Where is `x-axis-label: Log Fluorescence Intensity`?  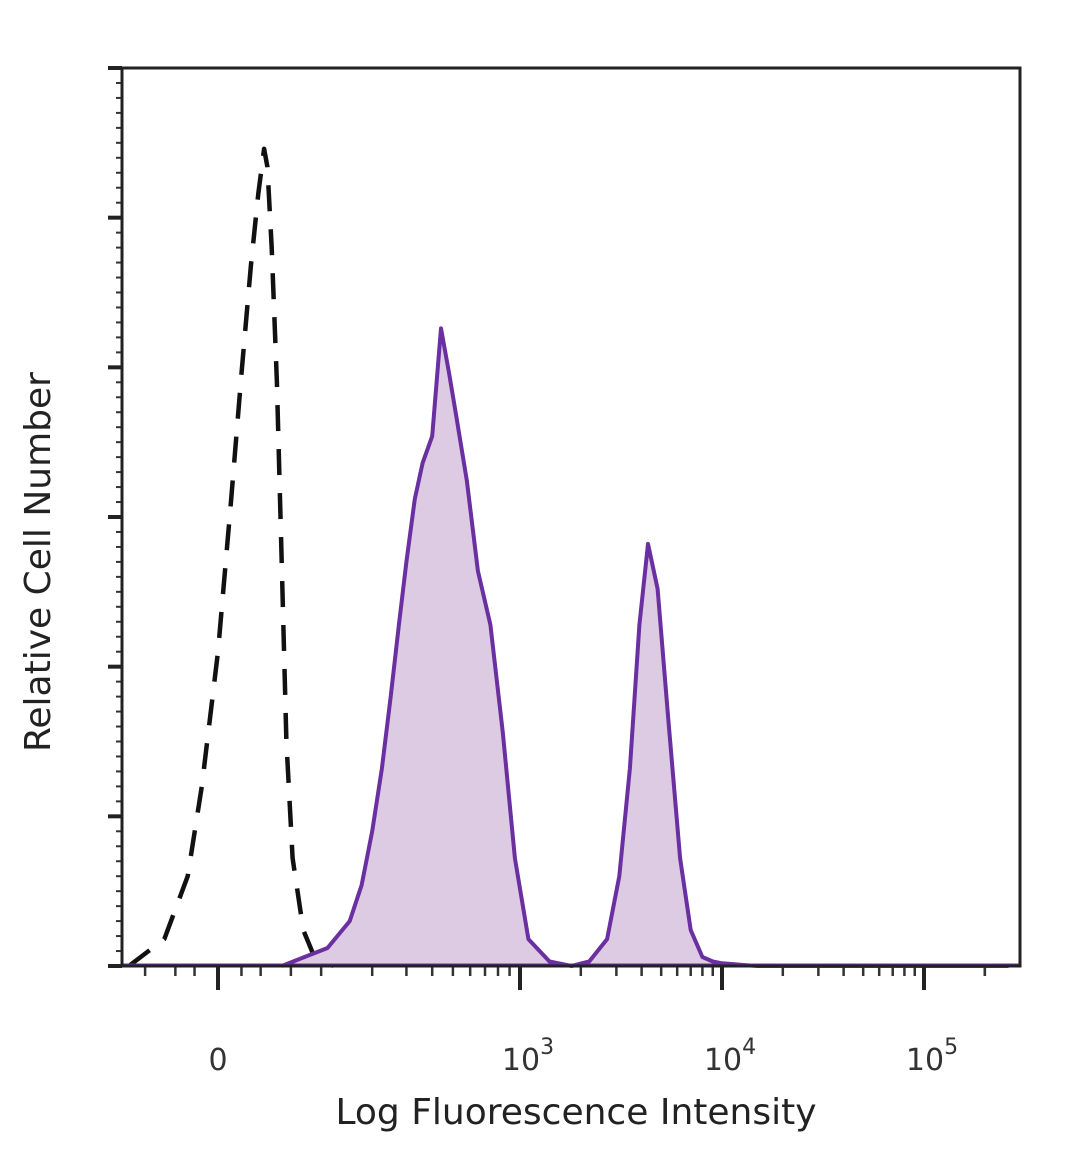
x-axis-label: Log Fluorescence Intensity is located at coordinates (575, 1112).